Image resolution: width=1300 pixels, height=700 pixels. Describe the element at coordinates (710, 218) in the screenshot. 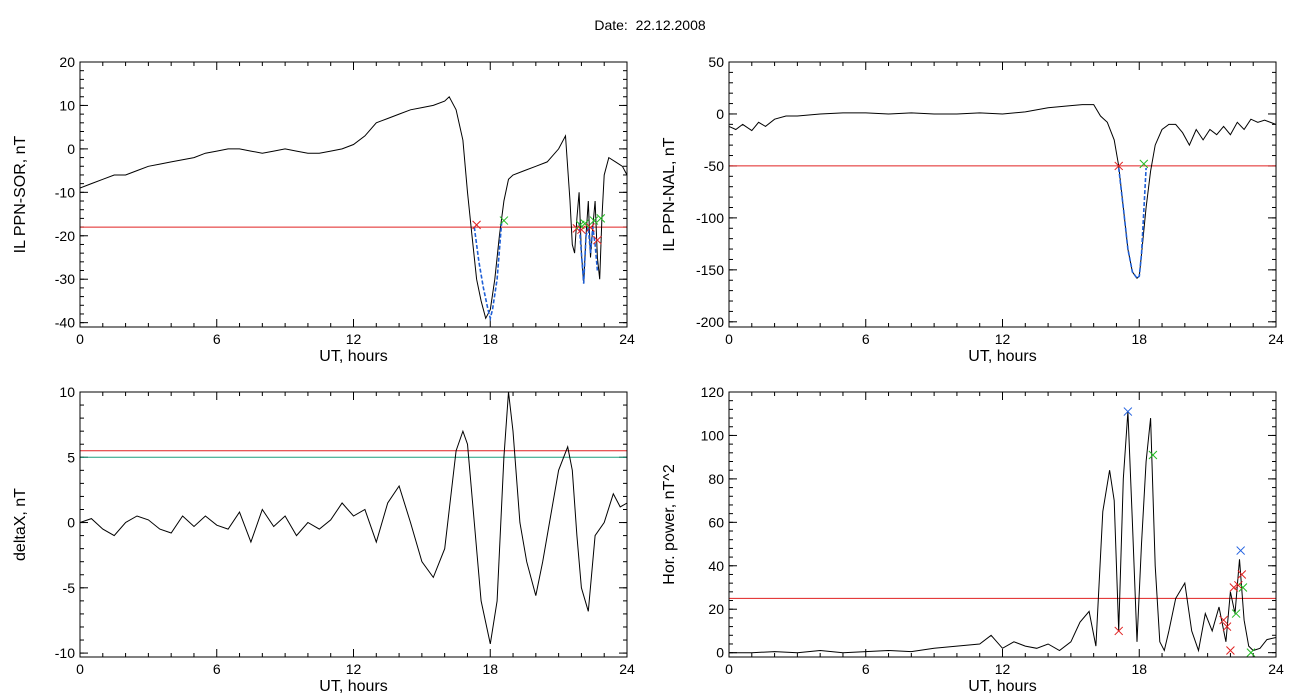

I see `il-ppn-nal-y-tick-label: -100` at that location.